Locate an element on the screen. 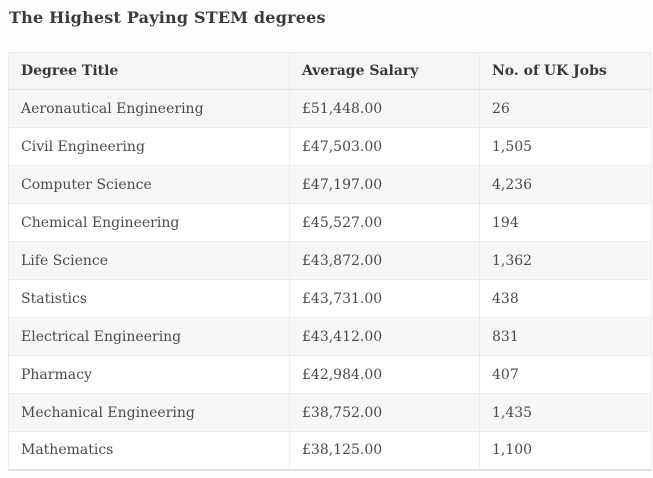 This screenshot has width=653, height=478. table-row: Mechanical Engineering £38,752.00 1,435 is located at coordinates (330, 412).